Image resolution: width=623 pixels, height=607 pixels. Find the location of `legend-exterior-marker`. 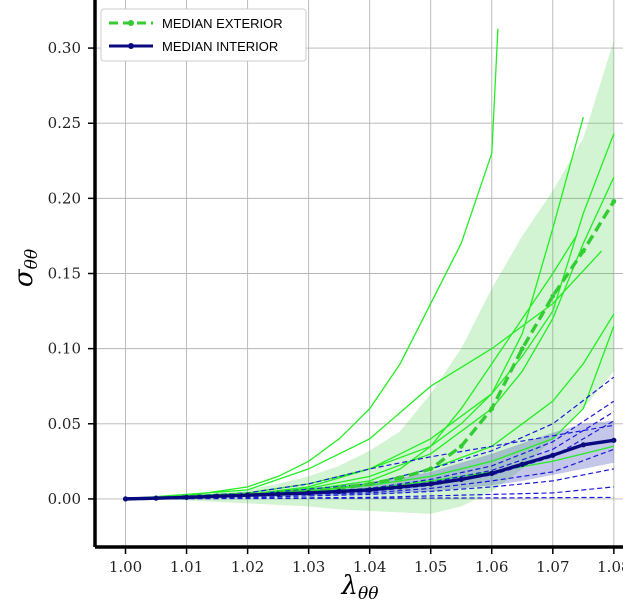

legend-exterior-marker is located at coordinates (131, 23).